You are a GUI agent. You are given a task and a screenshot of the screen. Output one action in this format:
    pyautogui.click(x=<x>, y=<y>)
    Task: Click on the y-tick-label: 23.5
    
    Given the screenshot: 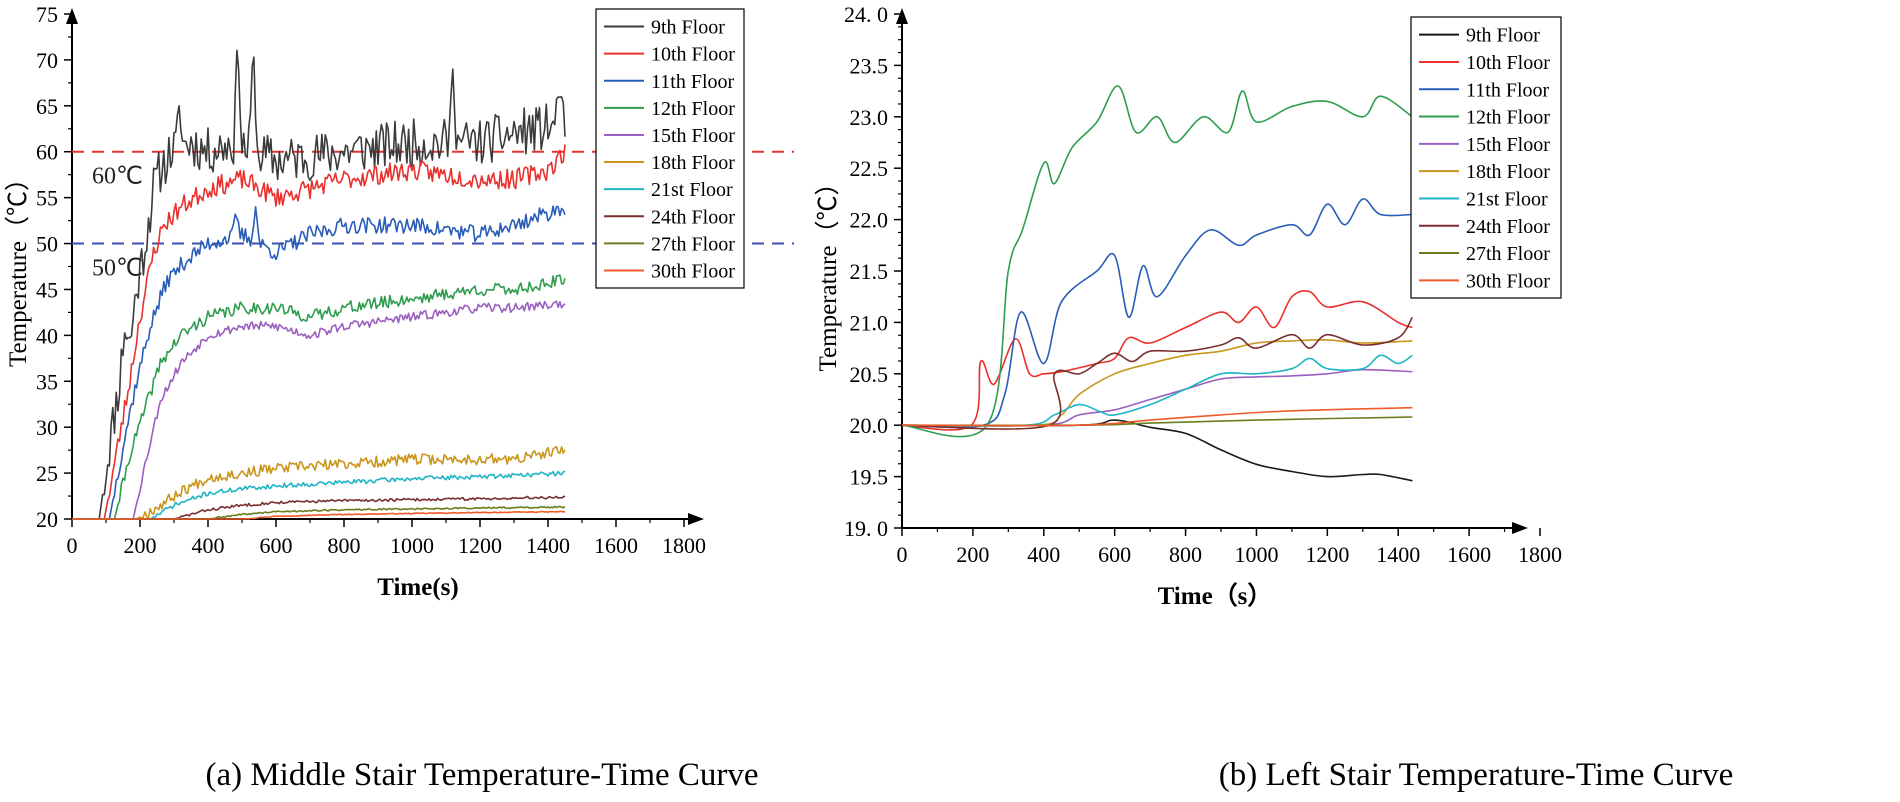 What is the action you would take?
    pyautogui.click(x=869, y=65)
    